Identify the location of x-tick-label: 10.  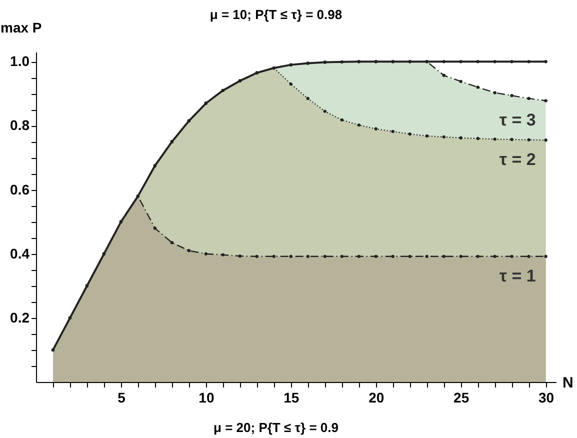
(206, 398).